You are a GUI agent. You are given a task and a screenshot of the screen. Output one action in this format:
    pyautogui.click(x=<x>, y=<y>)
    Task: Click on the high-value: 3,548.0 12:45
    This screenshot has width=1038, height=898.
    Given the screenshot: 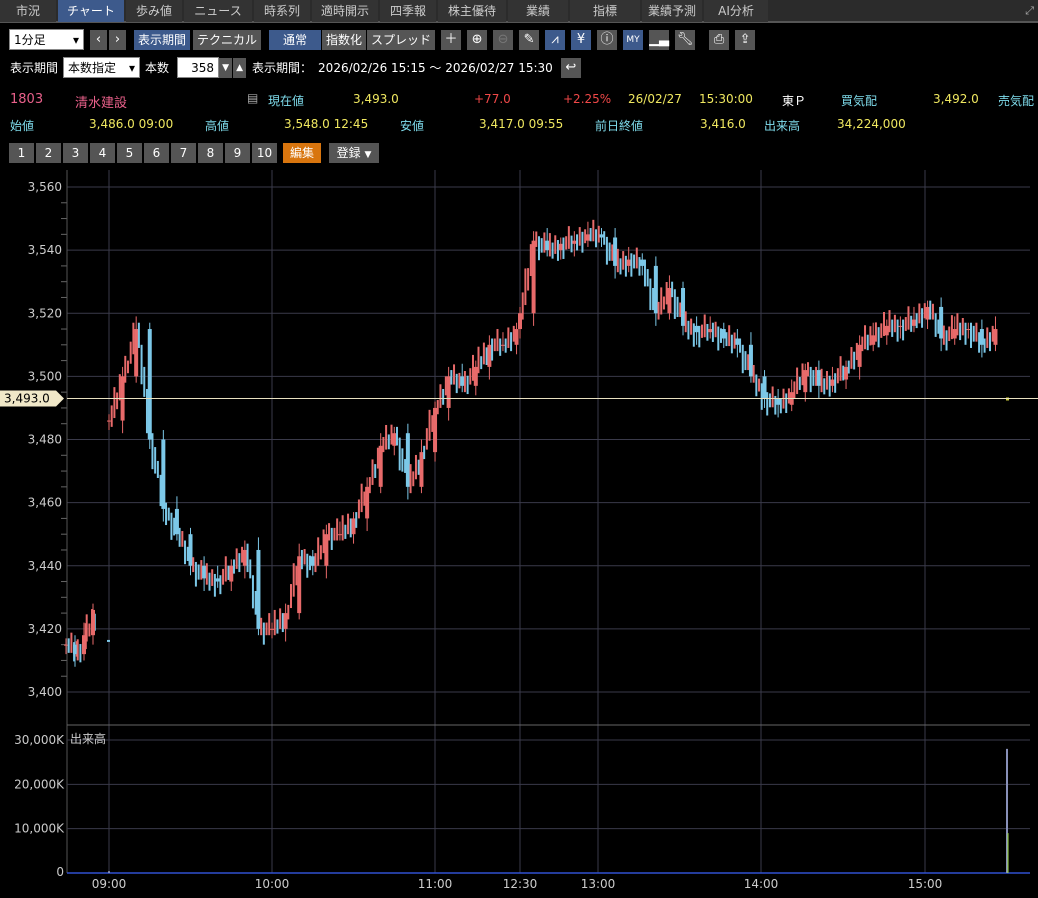 What is the action you would take?
    pyautogui.click(x=326, y=124)
    